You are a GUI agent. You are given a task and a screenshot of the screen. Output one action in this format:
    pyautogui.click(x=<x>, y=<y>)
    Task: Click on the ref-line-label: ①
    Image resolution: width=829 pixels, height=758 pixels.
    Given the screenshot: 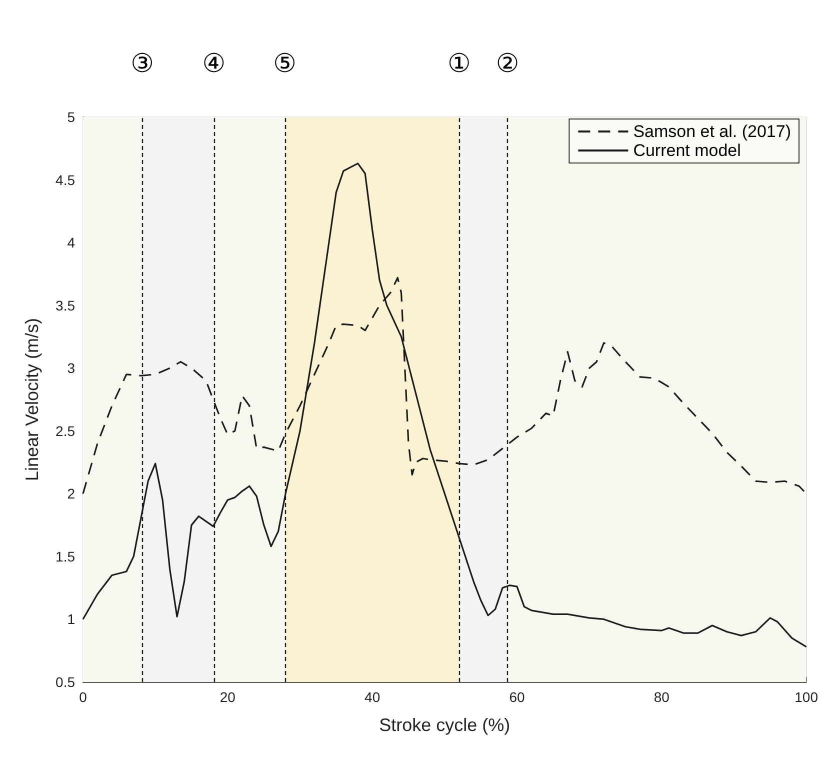 What is the action you would take?
    pyautogui.click(x=459, y=64)
    